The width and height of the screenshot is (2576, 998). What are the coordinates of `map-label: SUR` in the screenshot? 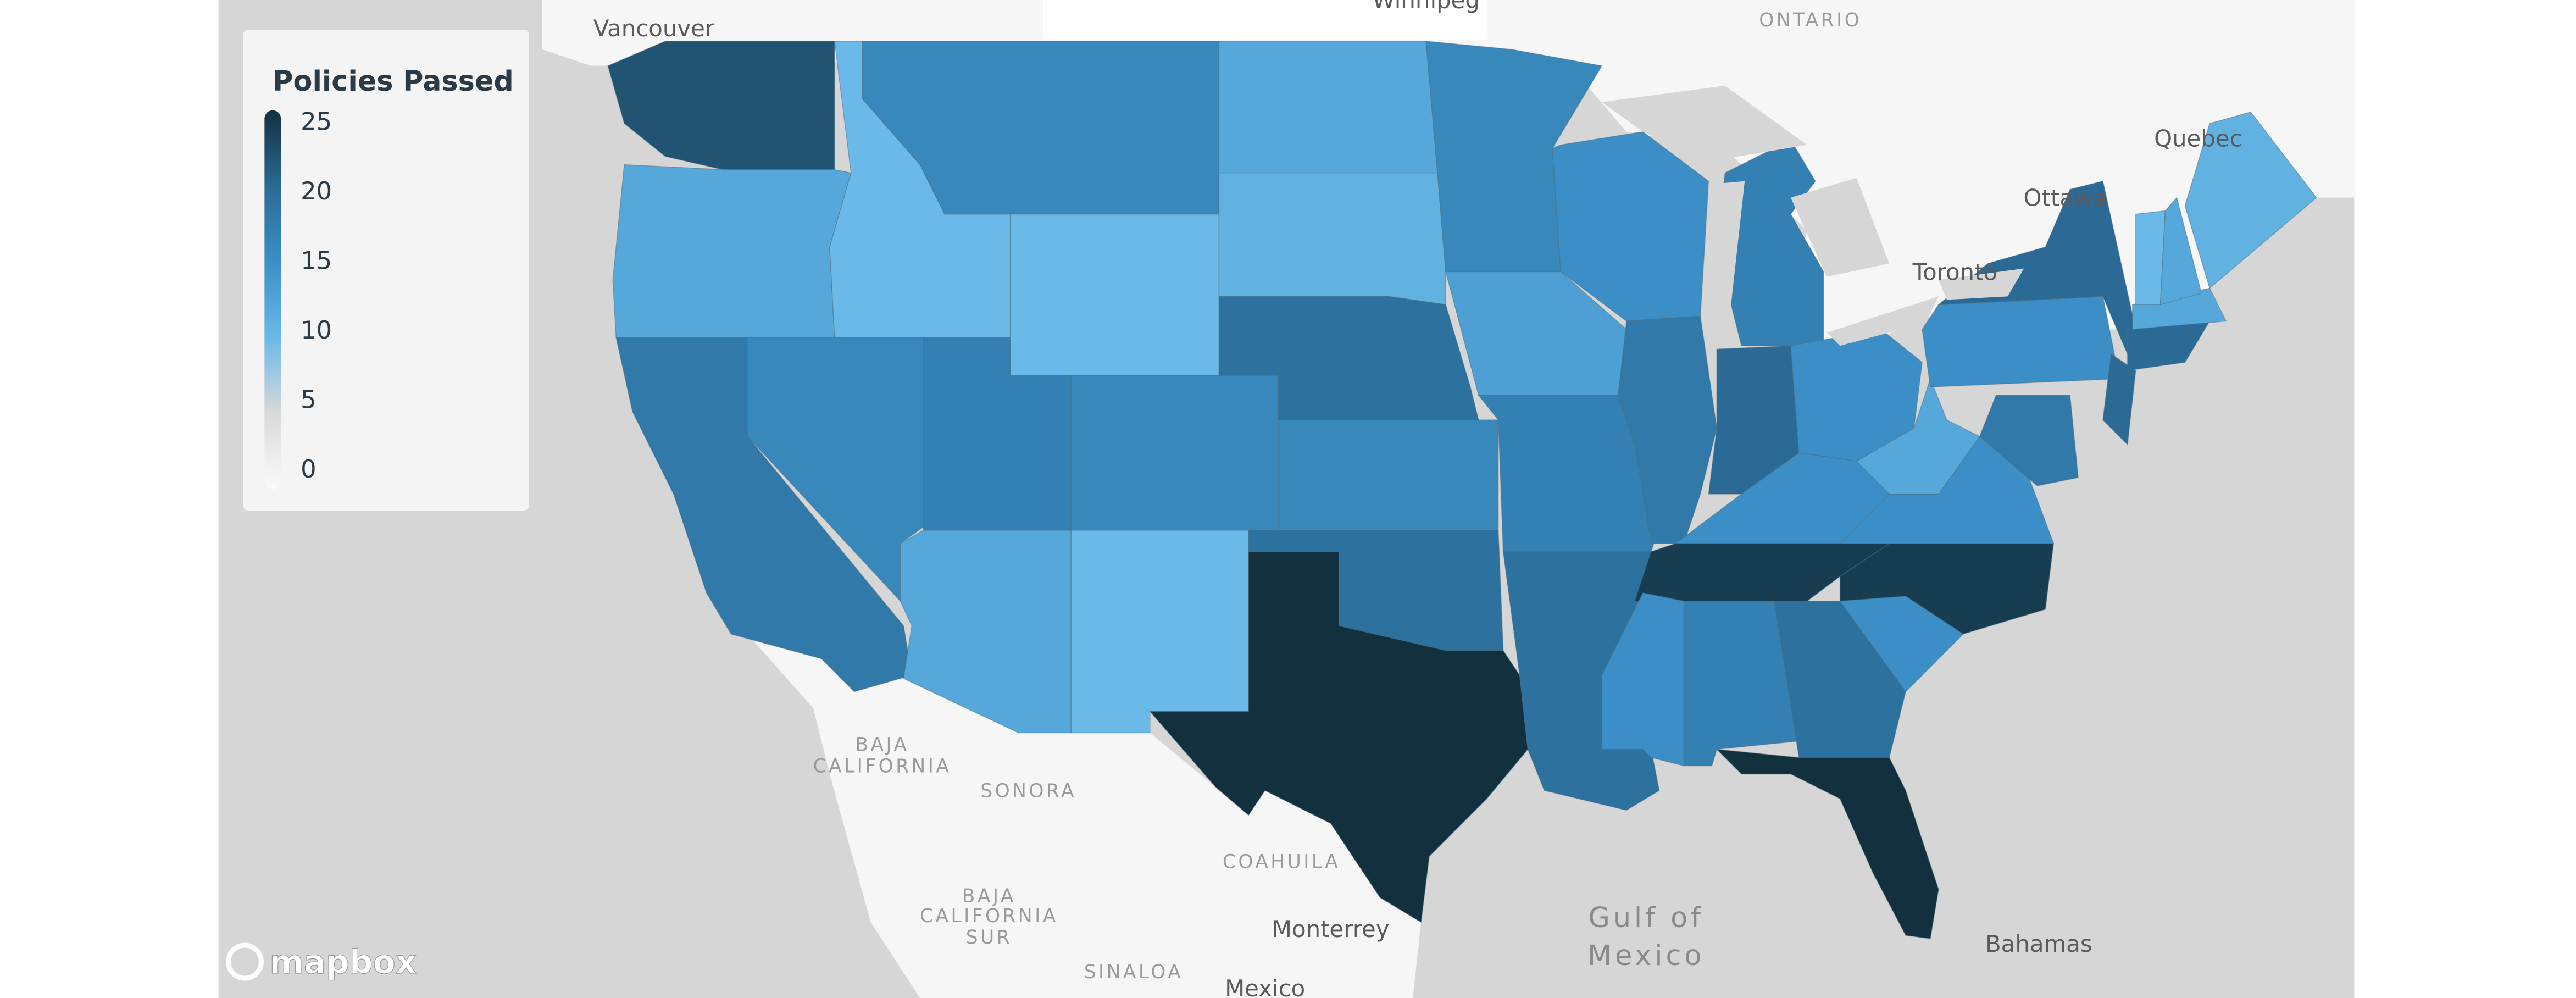 It's located at (989, 938).